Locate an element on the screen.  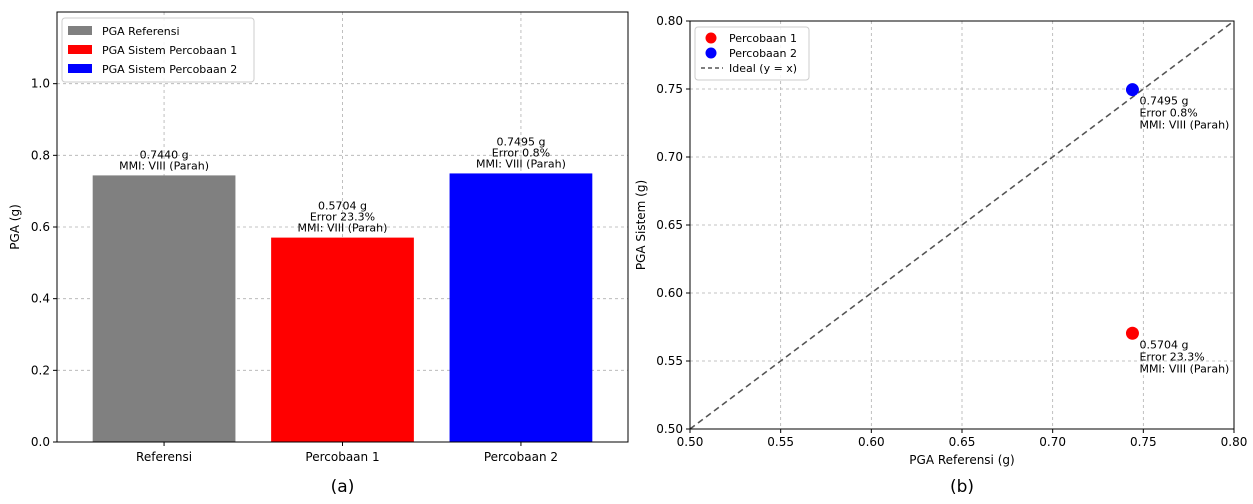
y-tick-label: 0.6 is located at coordinates (40, 227).